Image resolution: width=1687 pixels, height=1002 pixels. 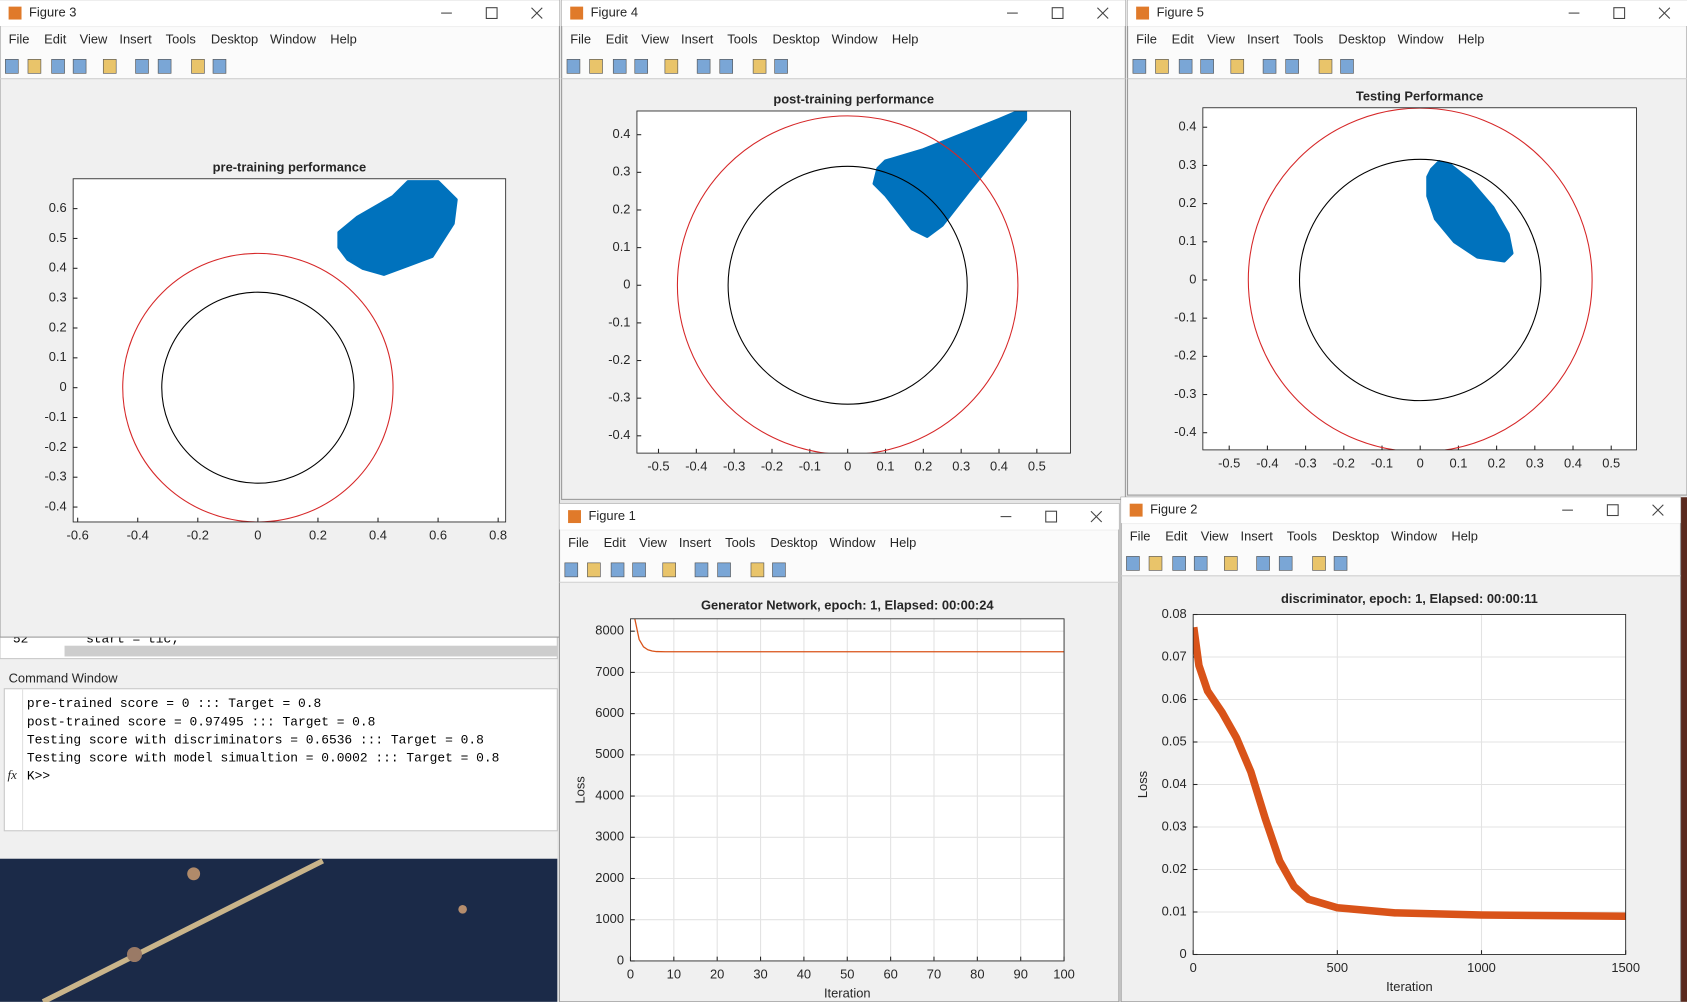 What do you see at coordinates (311, 651) in the screenshot?
I see `scrollbar` at bounding box center [311, 651].